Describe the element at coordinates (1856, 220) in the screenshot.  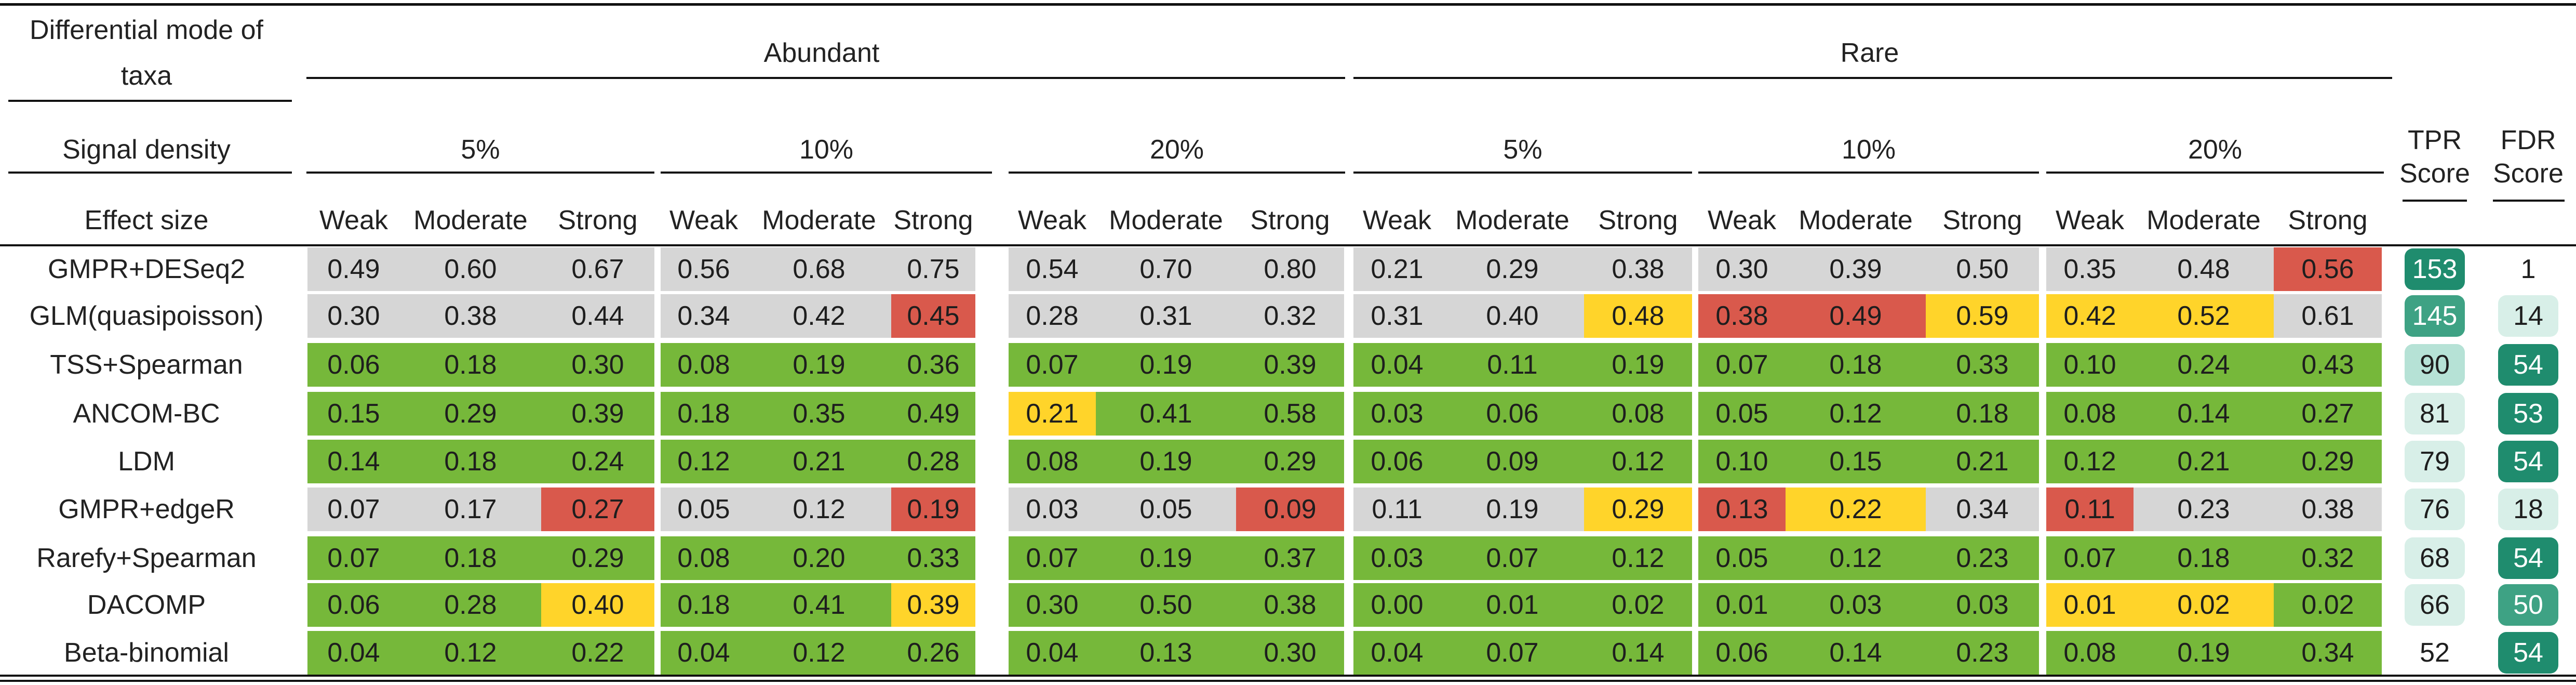
I see `effect-header: Moderate` at that location.